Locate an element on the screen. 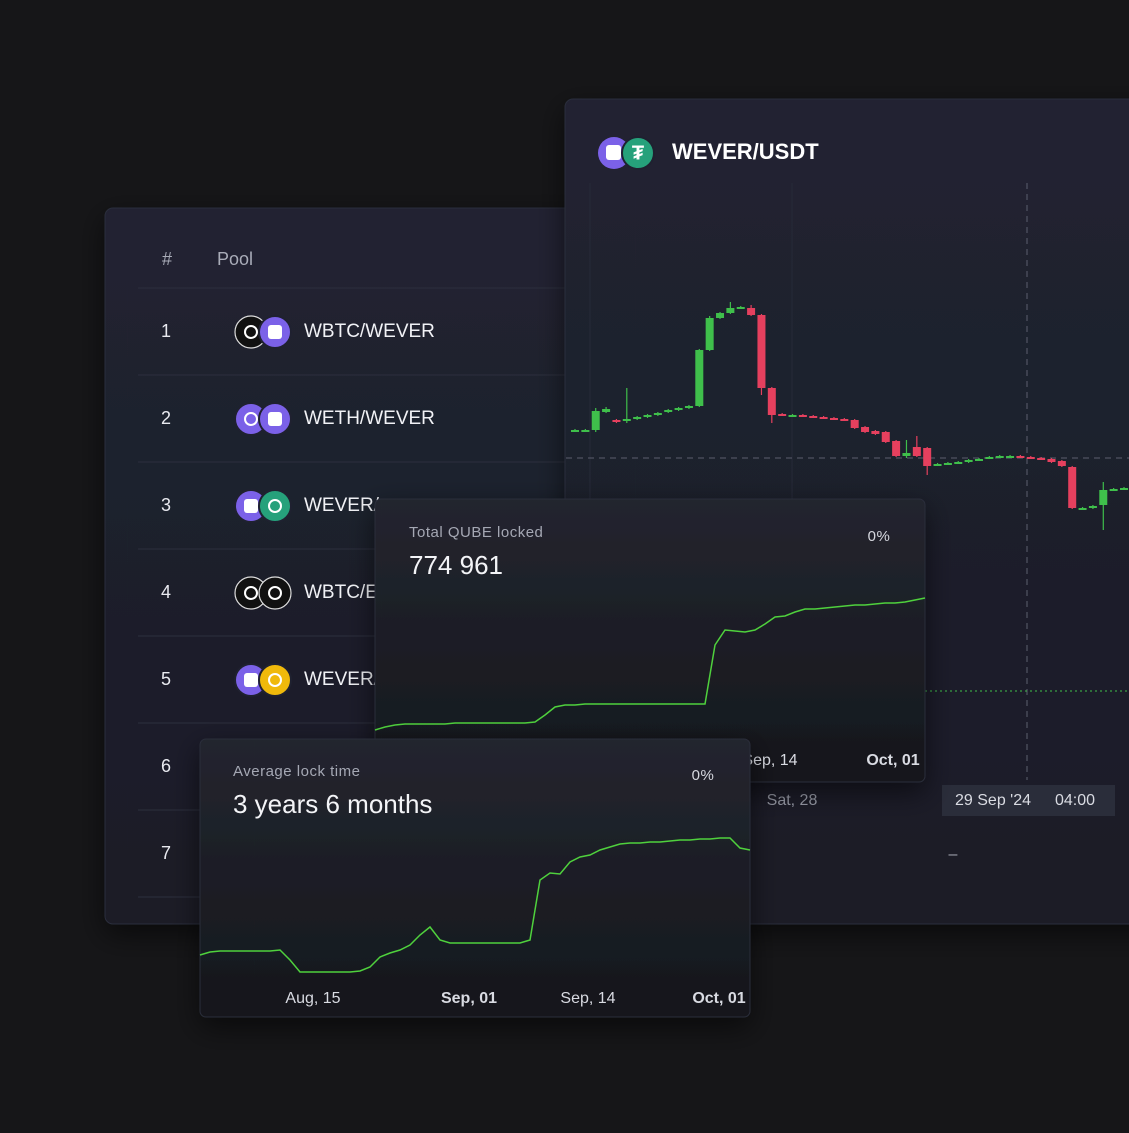 The image size is (1129, 1133). crosshair-box is located at coordinates (1028, 800).